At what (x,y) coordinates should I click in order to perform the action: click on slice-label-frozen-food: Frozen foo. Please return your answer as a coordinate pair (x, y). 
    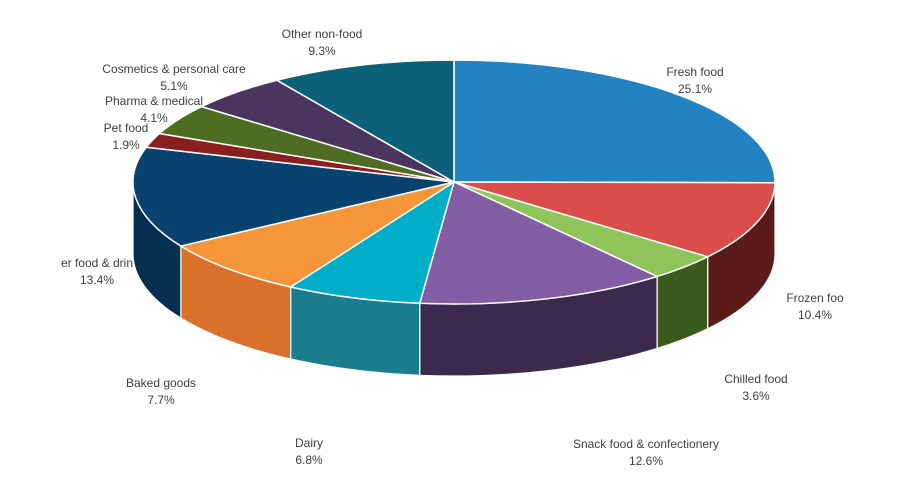
    Looking at the image, I should click on (815, 298).